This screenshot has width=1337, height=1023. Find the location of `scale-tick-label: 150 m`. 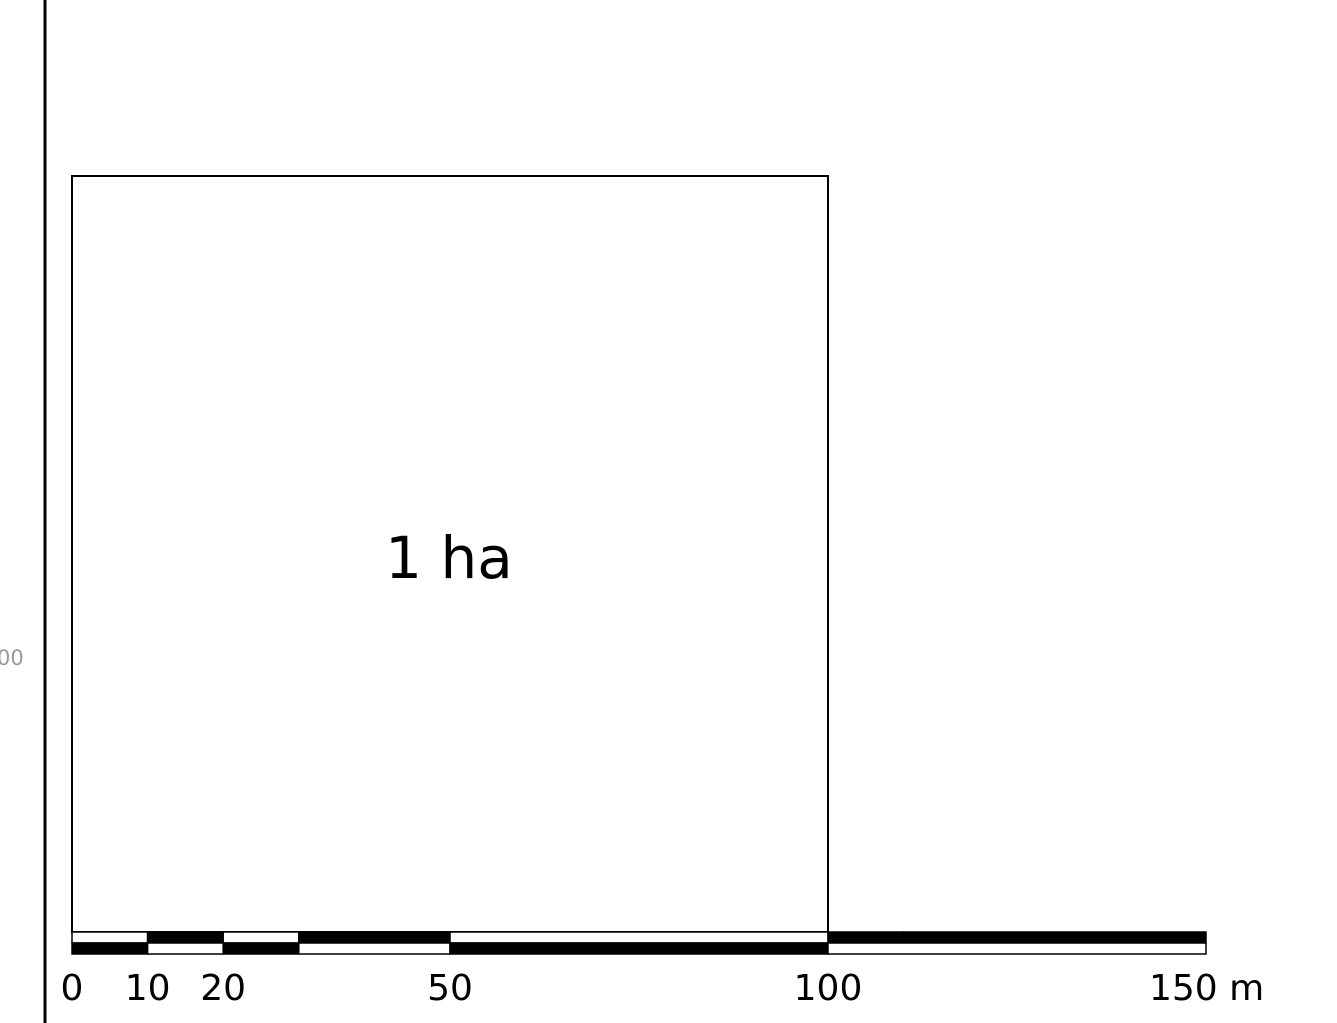

scale-tick-label: 150 m is located at coordinates (1206, 988).